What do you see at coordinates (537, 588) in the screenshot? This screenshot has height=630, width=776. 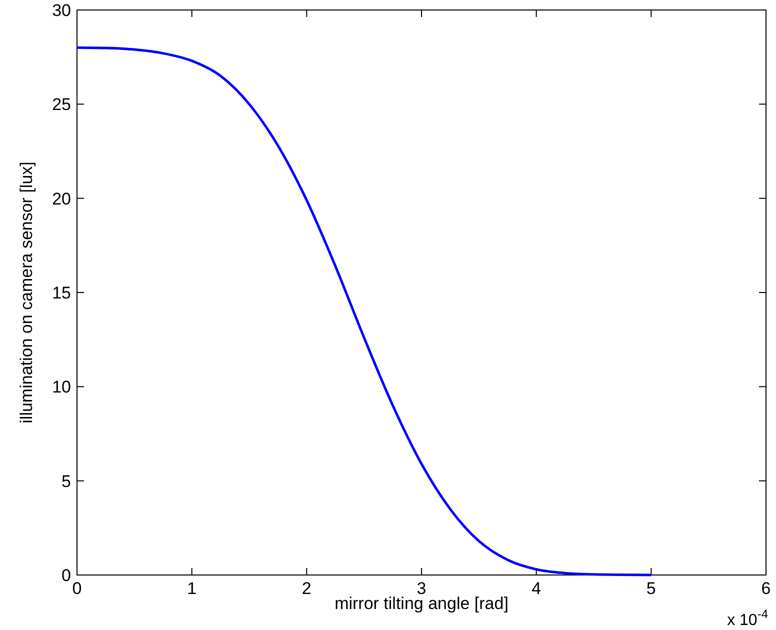 I see `x-tick-label: 4` at bounding box center [537, 588].